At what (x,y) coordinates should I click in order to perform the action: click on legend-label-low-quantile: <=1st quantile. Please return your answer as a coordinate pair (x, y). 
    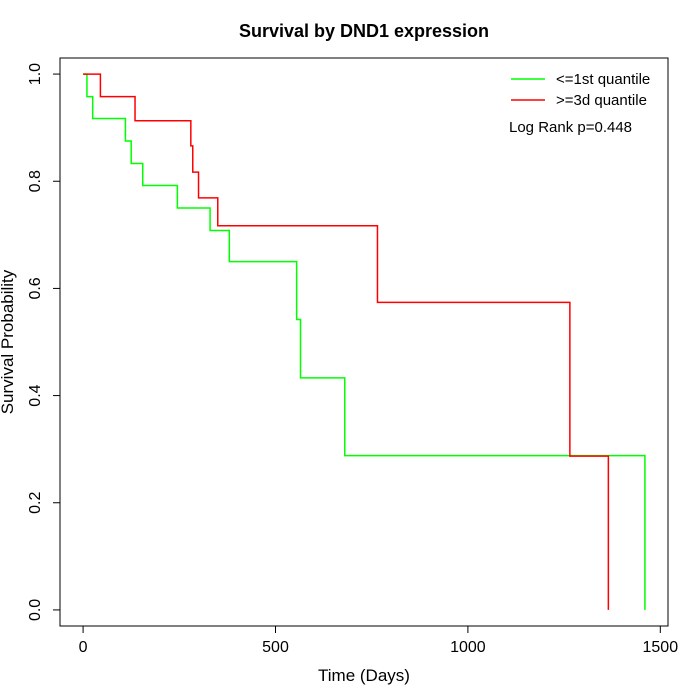
    Looking at the image, I should click on (603, 79).